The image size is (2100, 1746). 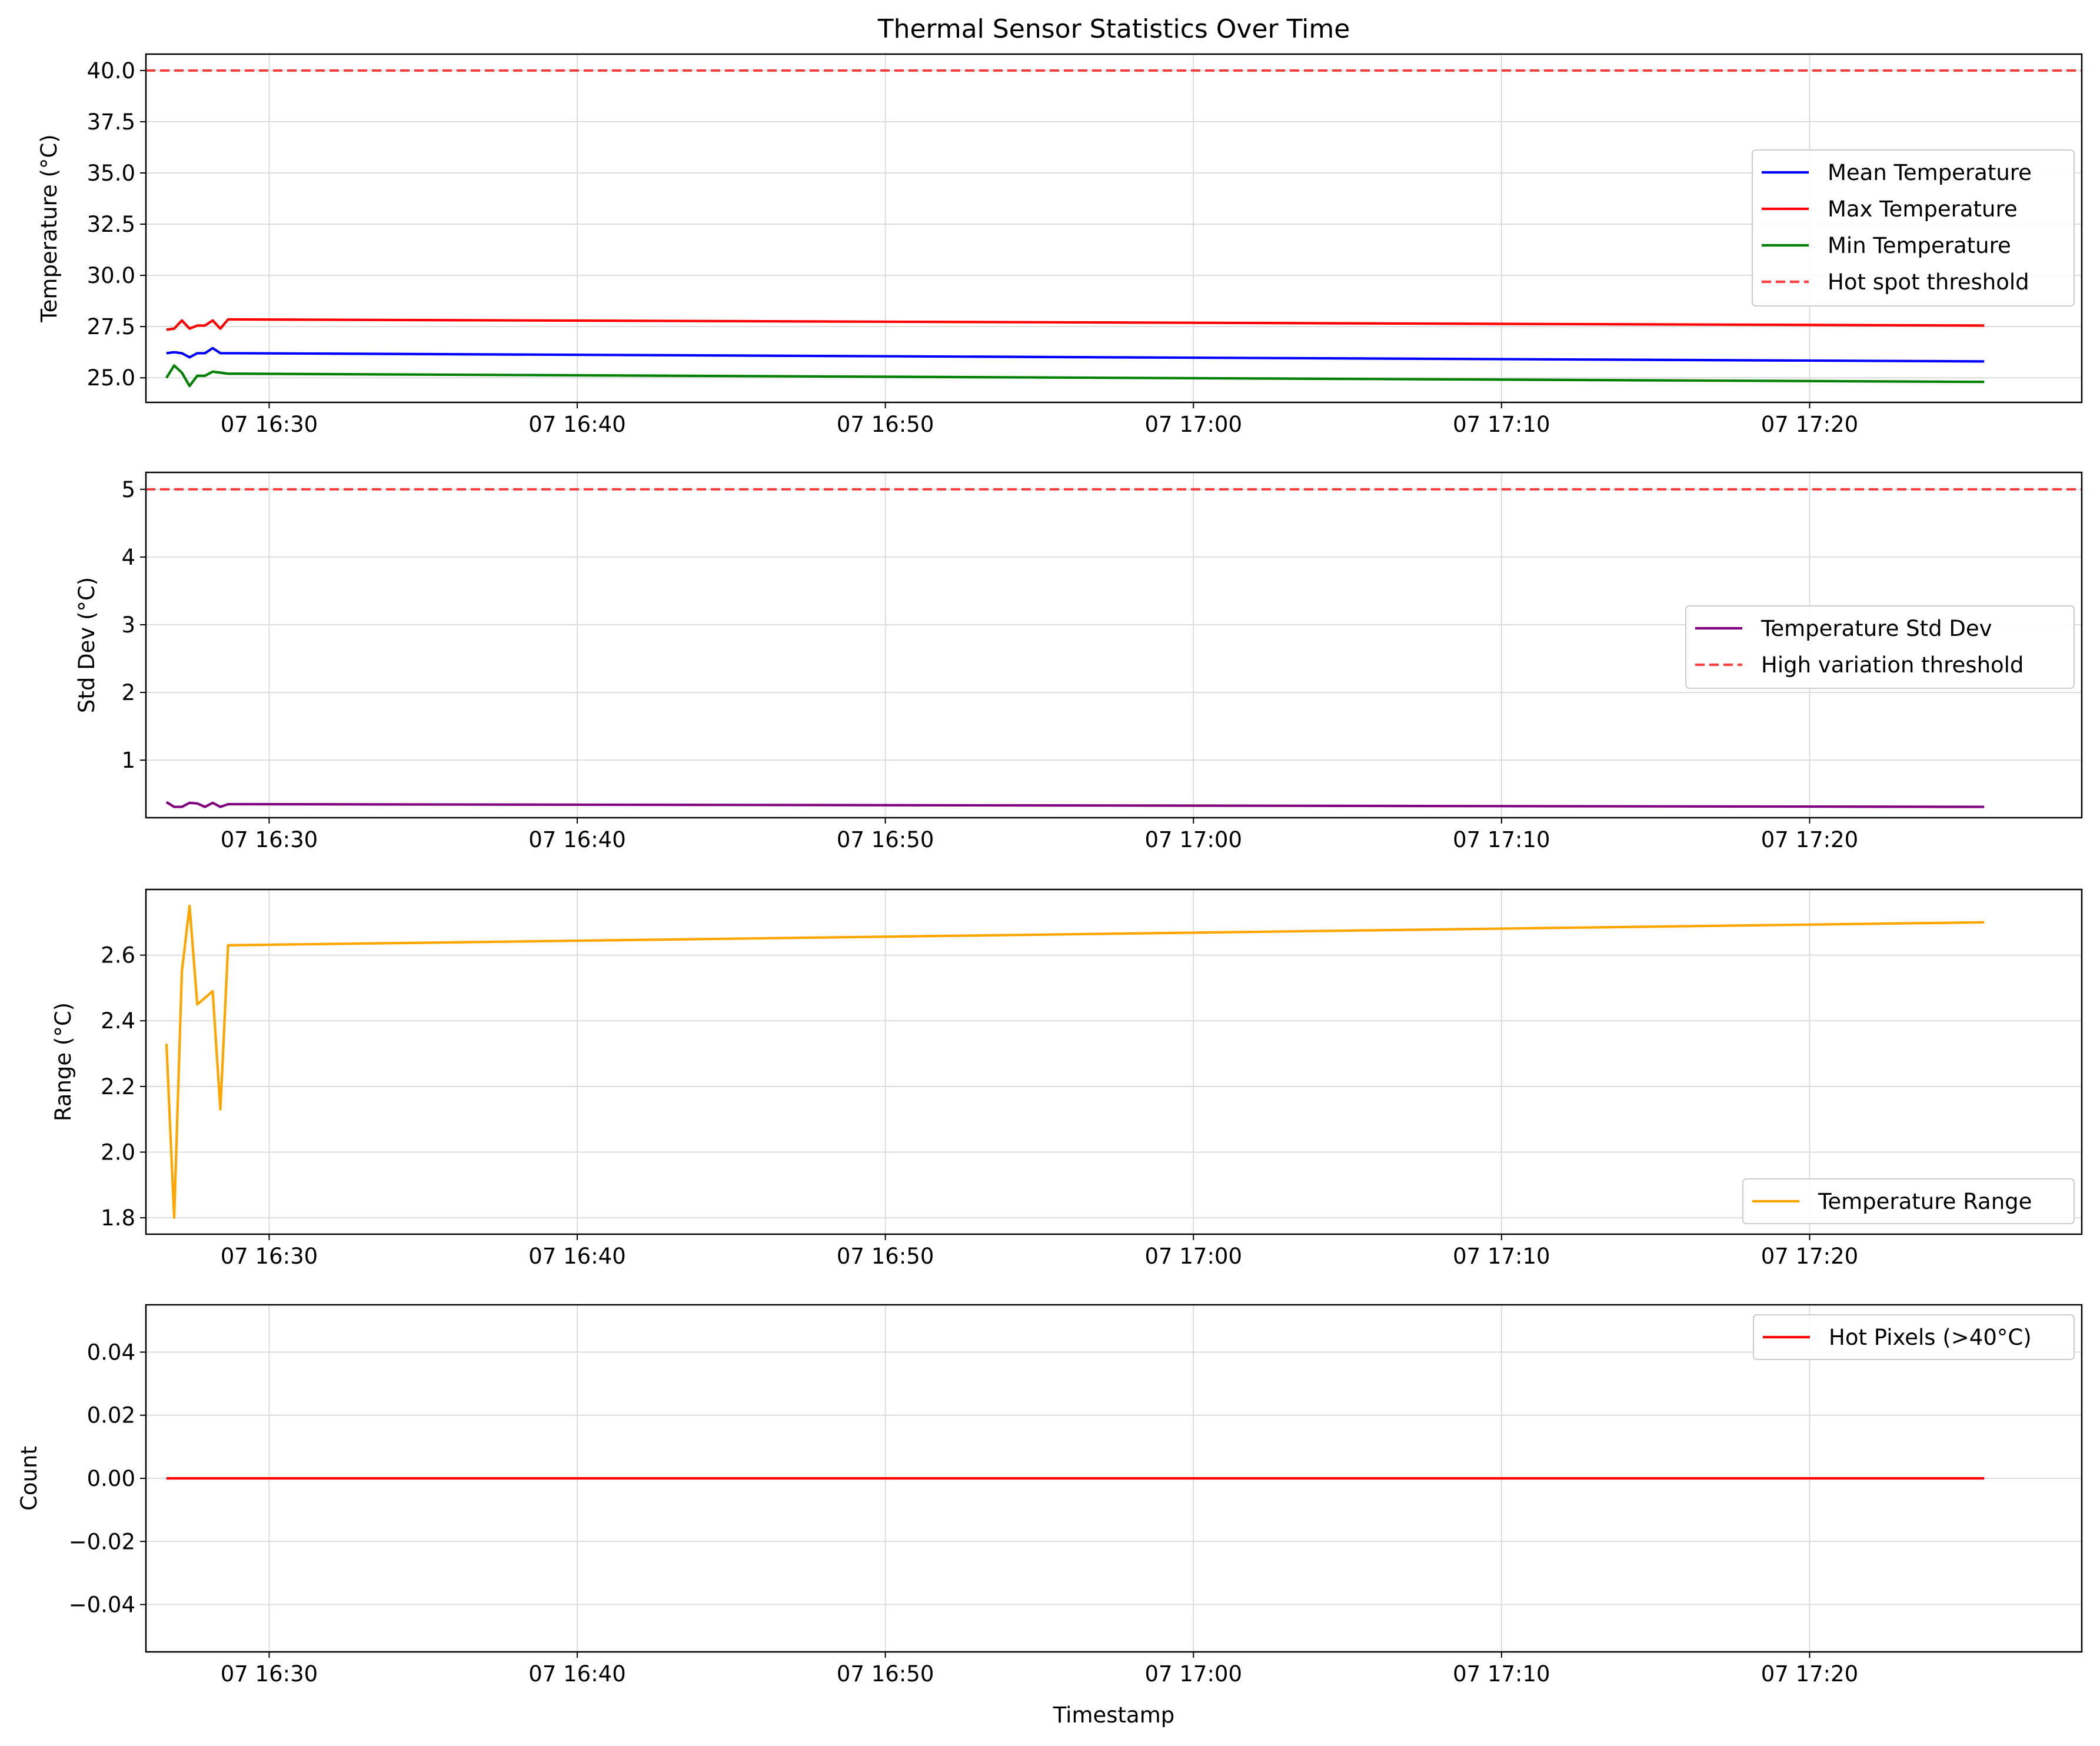 I want to click on legend: Hot Pixels (>40°C), so click(x=1914, y=1337).